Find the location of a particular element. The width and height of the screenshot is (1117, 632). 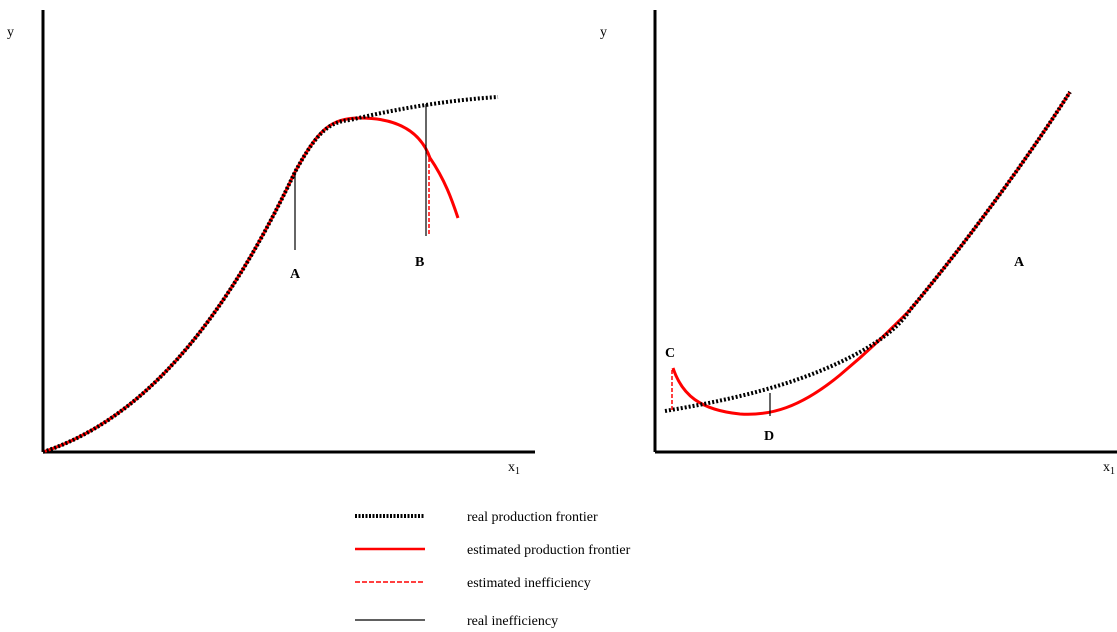

left-point-b-label: B is located at coordinates (419, 262).